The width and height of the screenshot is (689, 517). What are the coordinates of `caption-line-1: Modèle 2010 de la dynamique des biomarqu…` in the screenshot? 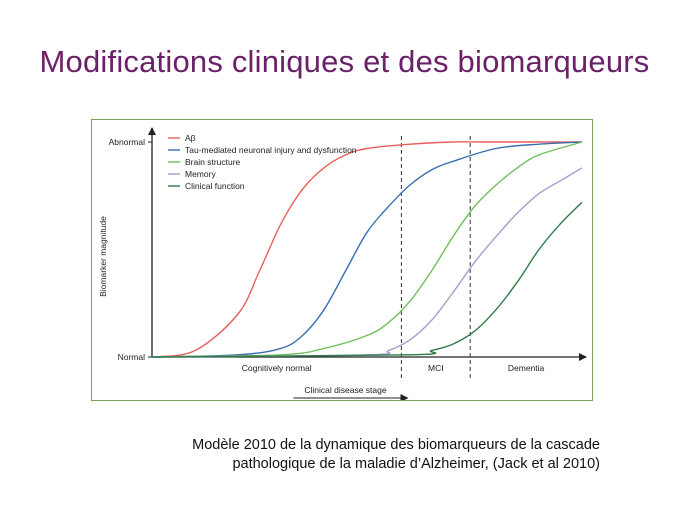 It's located at (396, 445).